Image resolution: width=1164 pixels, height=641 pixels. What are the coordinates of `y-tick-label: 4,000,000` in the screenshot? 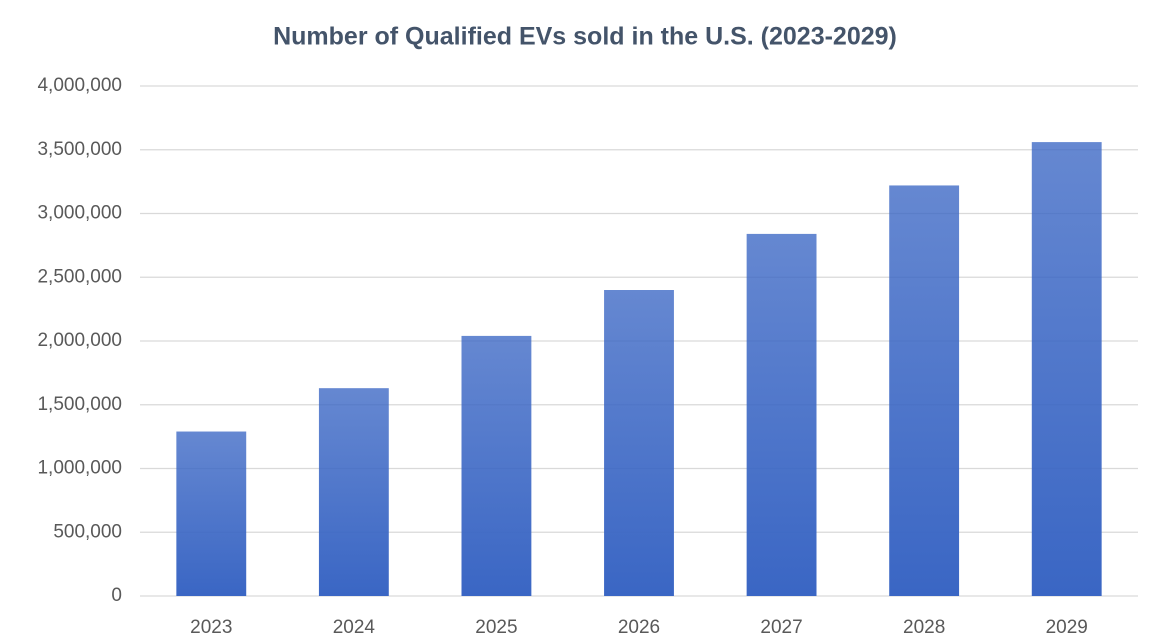 It's located at (79, 85).